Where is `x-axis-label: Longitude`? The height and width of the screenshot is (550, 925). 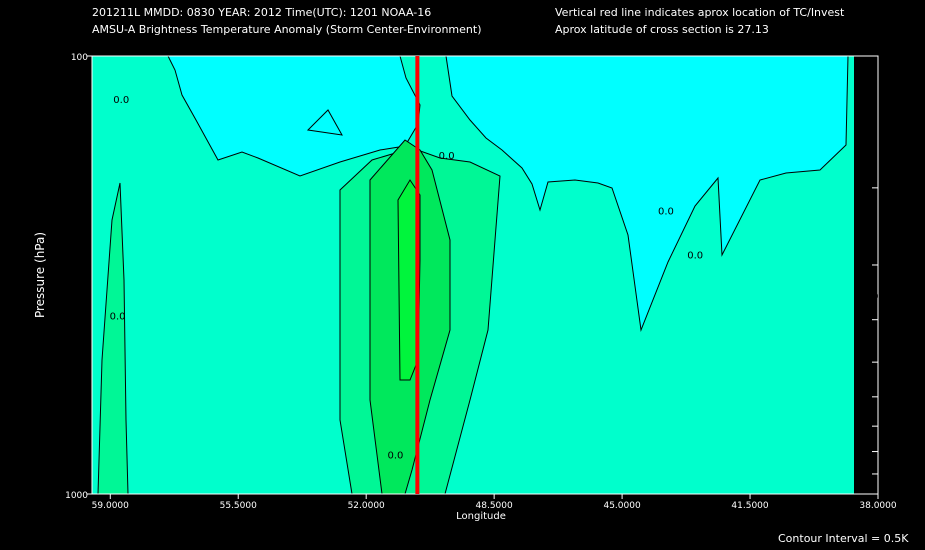
x-axis-label: Longitude is located at coordinates (481, 516).